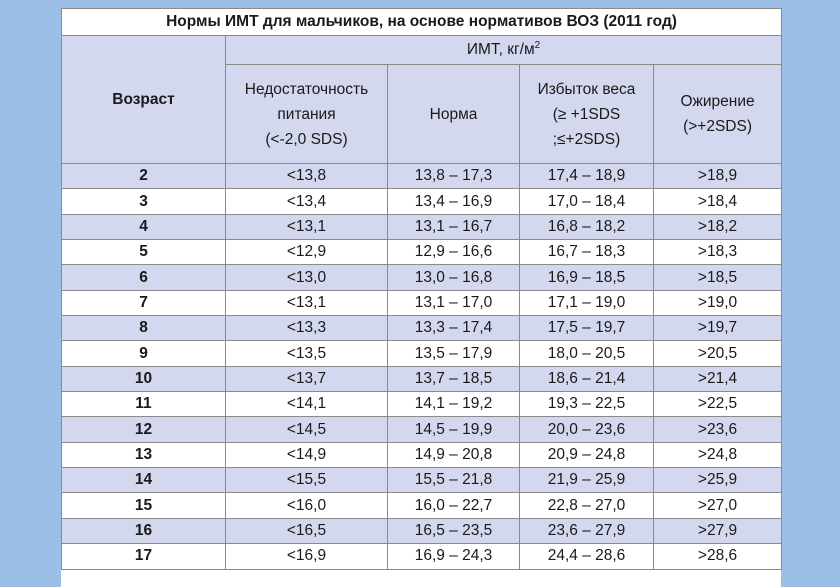 This screenshot has height=587, width=840. I want to click on underweight-cell: <16,9, so click(306, 556).